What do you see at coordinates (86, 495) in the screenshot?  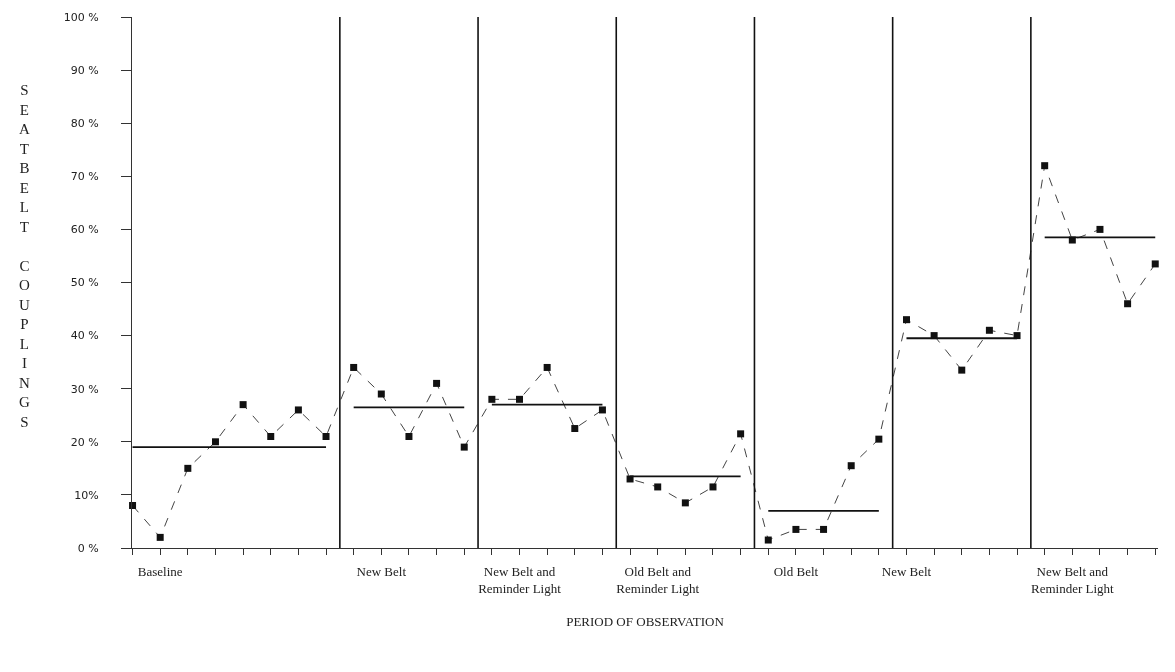 I see `y-tick-label: 10%` at bounding box center [86, 495].